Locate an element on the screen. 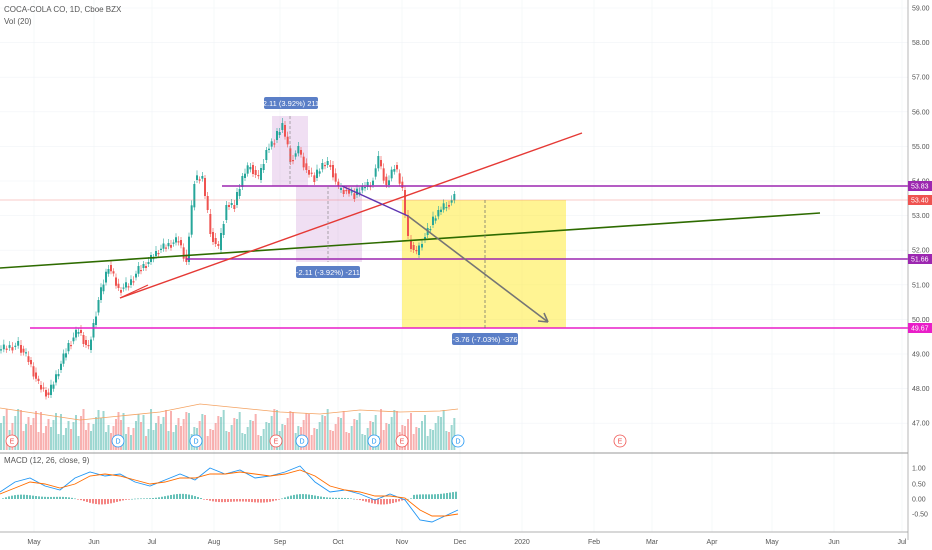 This screenshot has height=550, width=932. macd-legend: MACD (12, 26, close, 9) is located at coordinates (47, 460).